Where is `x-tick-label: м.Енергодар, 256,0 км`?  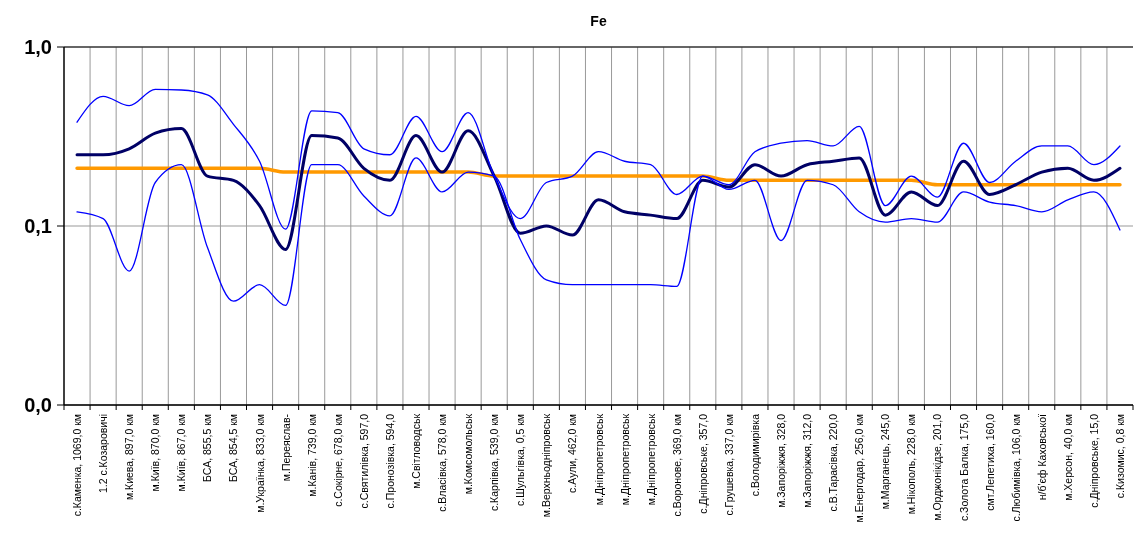
x-tick-label: м.Енергодар, 256,0 км is located at coordinates (859, 468).